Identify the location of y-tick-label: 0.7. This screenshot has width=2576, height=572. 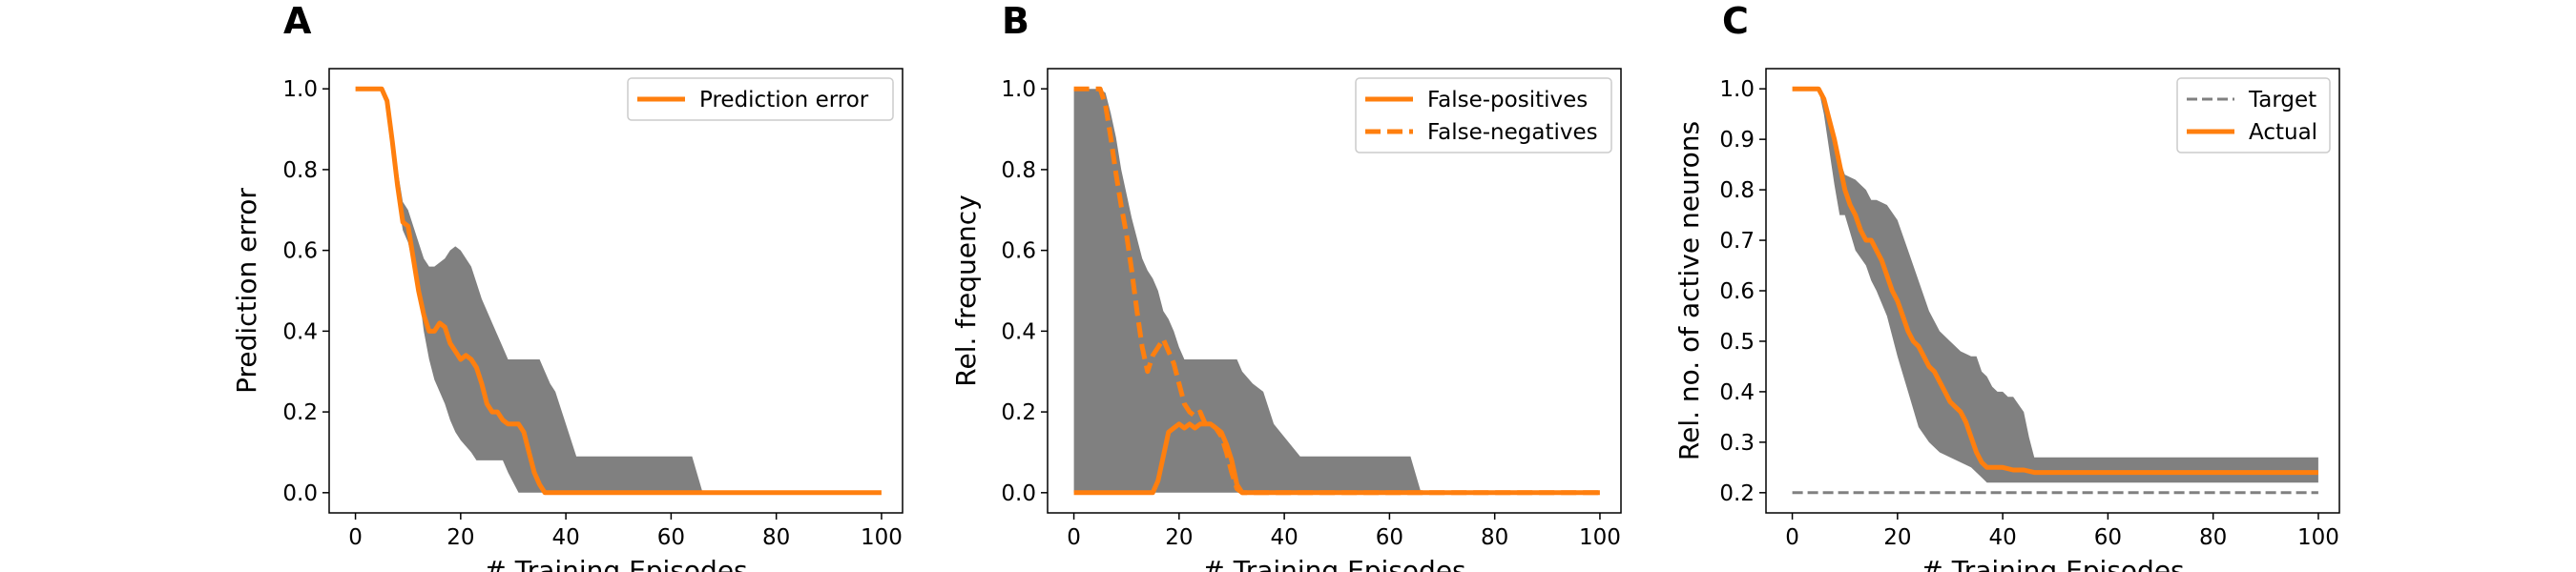
(1737, 241).